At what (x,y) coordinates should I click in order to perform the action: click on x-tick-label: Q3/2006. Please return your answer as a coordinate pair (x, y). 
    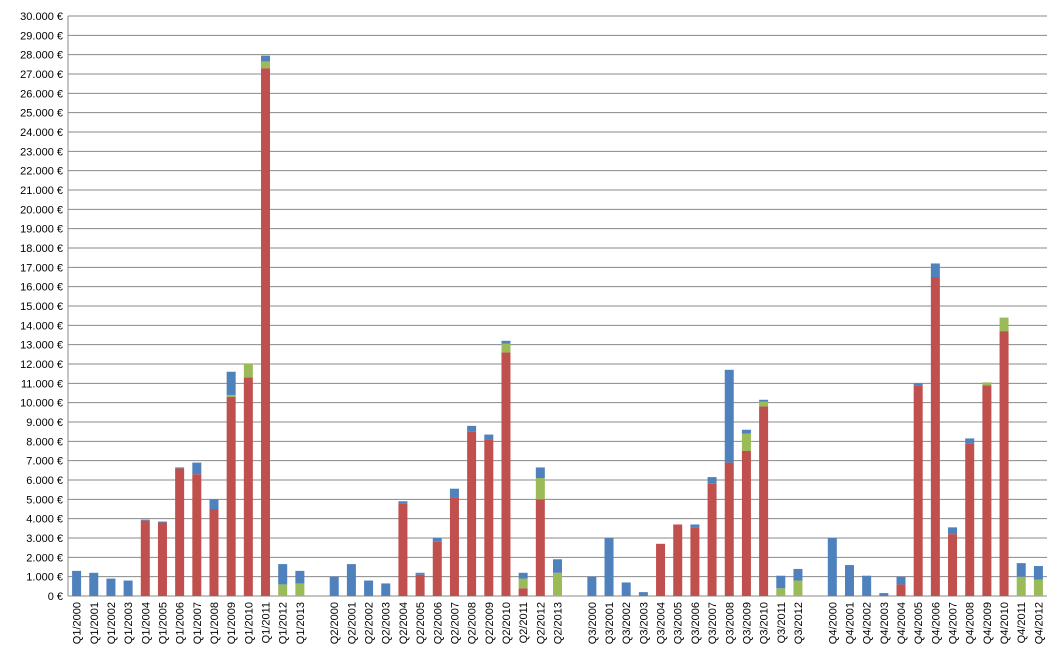
    Looking at the image, I should click on (696, 623).